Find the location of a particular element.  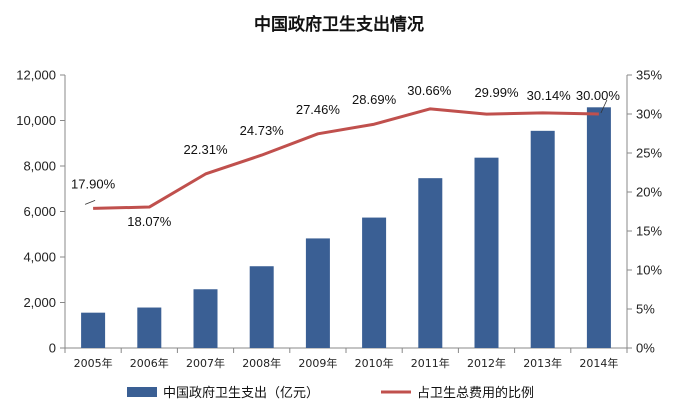

legend: 中国政府卫生支出（亿元） 占卫生总费用的比例 is located at coordinates (330, 393).